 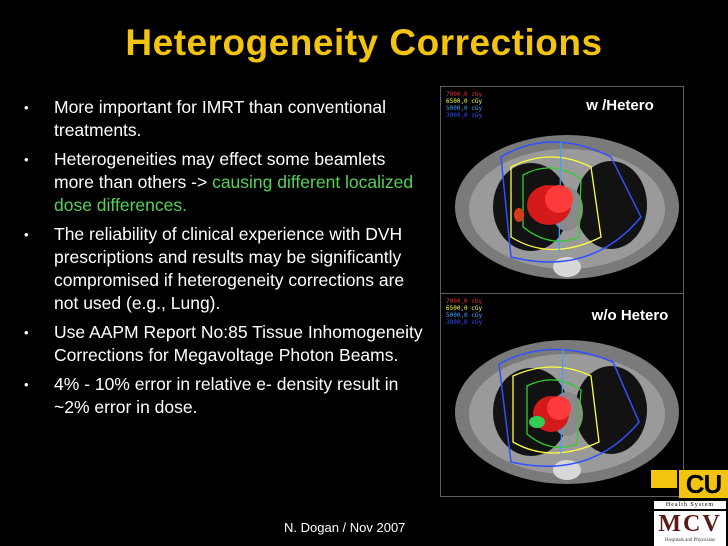 What do you see at coordinates (690, 524) in the screenshot?
I see `logo-hospital: MCV` at bounding box center [690, 524].